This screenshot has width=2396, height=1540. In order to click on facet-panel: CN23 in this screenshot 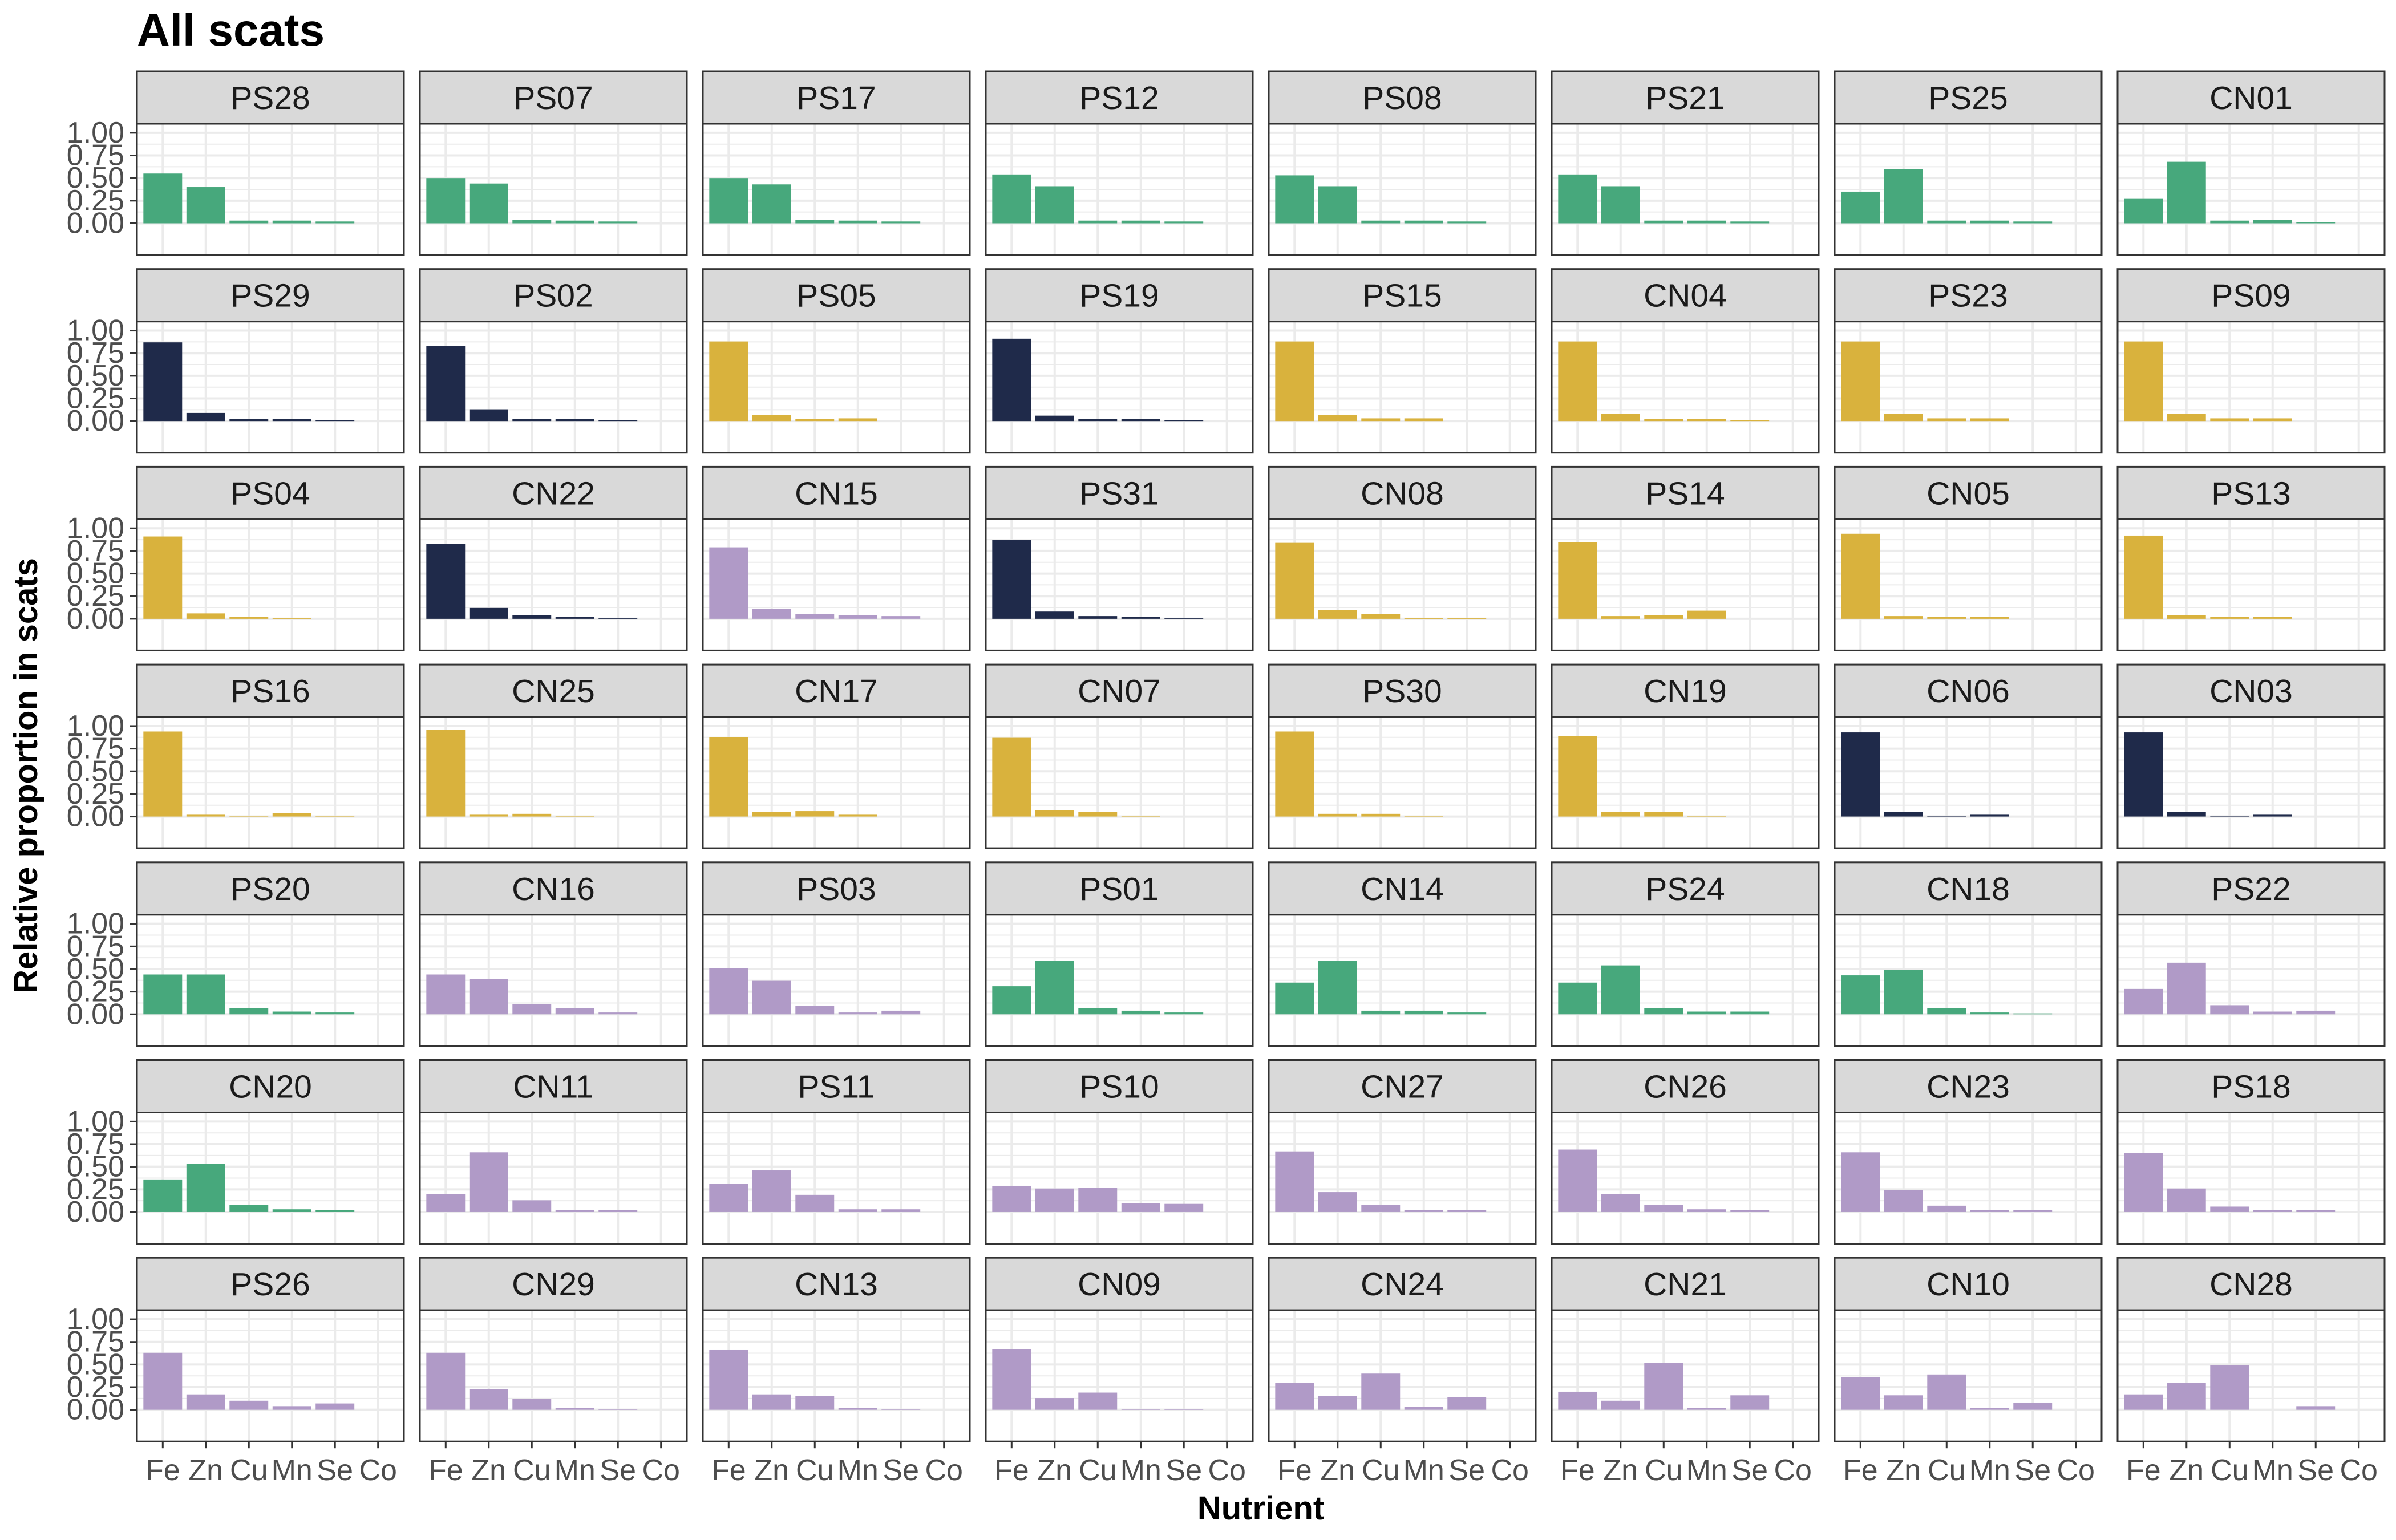, I will do `click(1968, 1152)`.